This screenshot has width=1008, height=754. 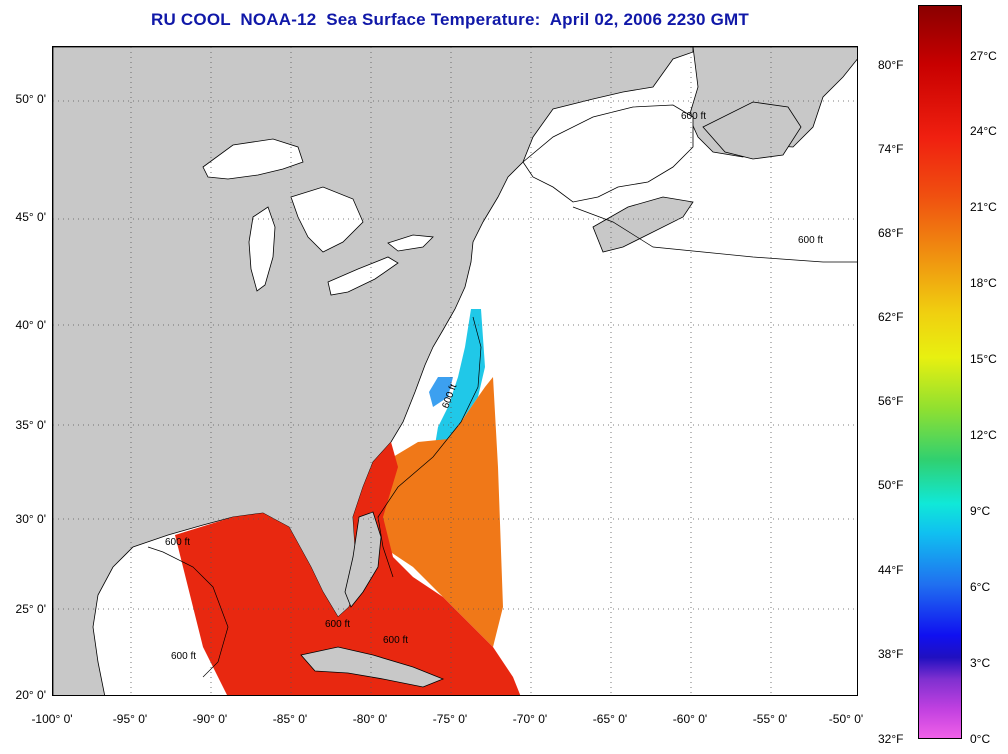 What do you see at coordinates (530, 719) in the screenshot?
I see `longitude-label: -70° 0'` at bounding box center [530, 719].